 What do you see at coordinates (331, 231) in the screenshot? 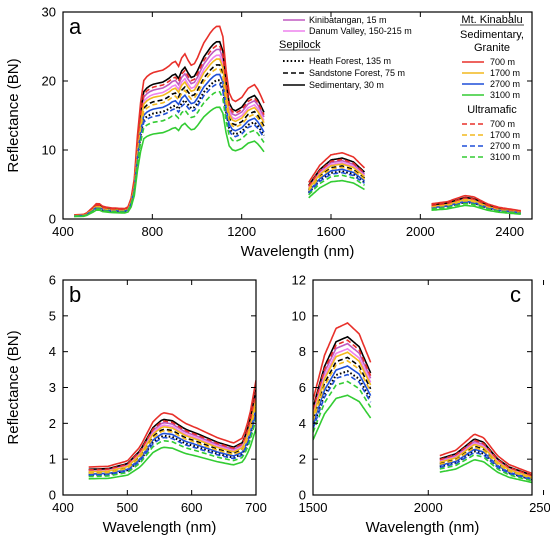
I see `x-tick-label: 1600` at bounding box center [331, 231].